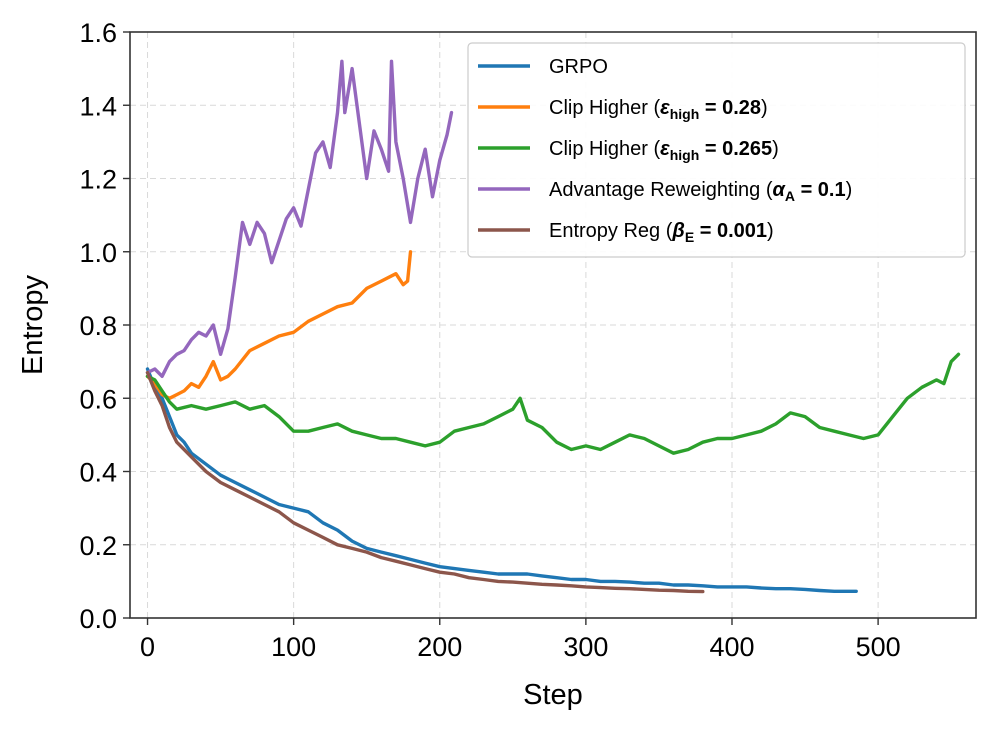  What do you see at coordinates (578, 67) in the screenshot?
I see `legend-label-0: GRPO` at bounding box center [578, 67].